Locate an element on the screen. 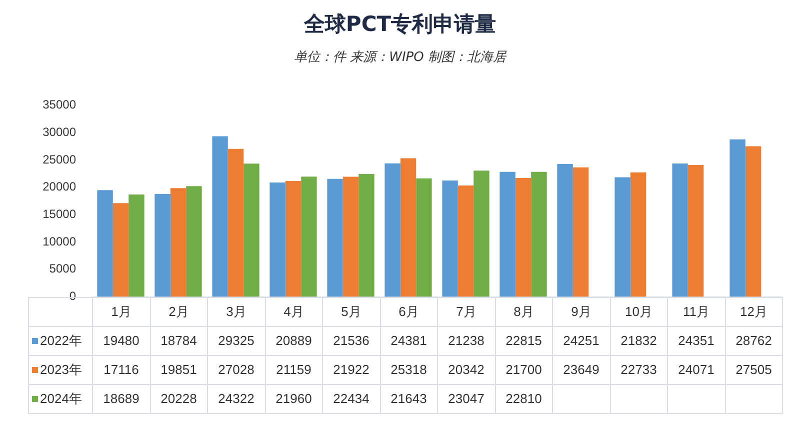 The height and width of the screenshot is (442, 800). data-label: 24381 is located at coordinates (409, 341).